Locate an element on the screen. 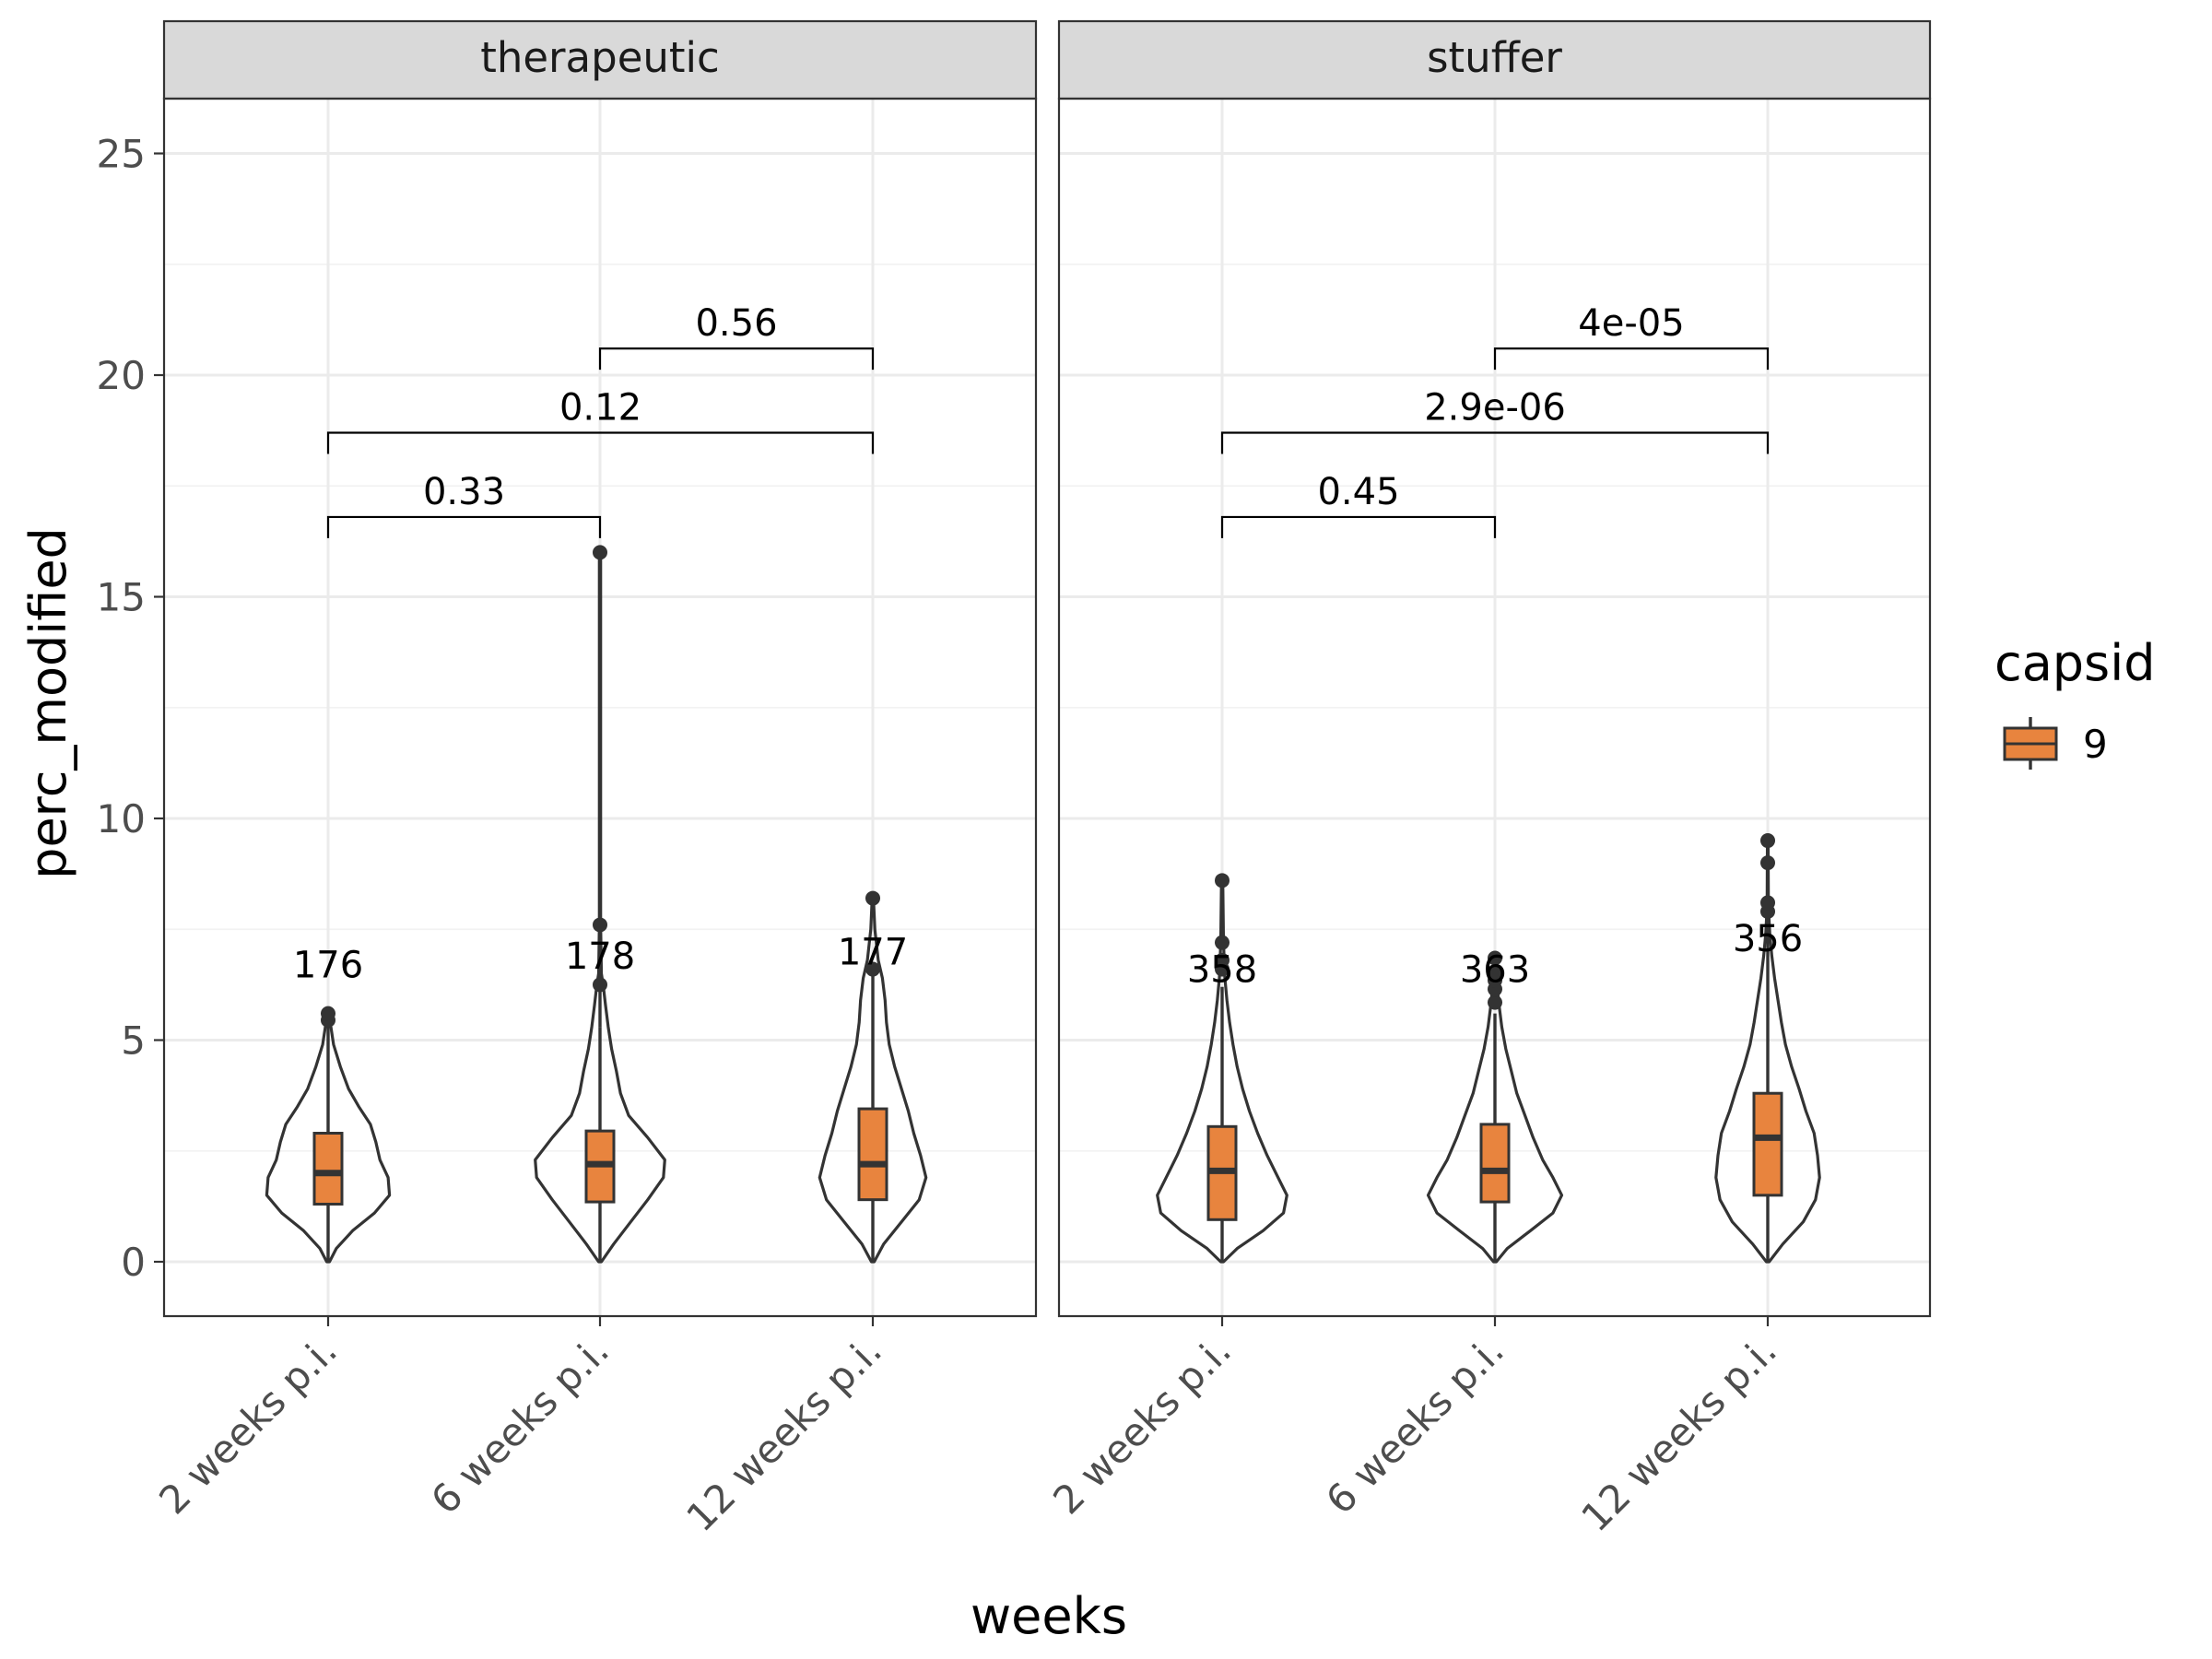 The width and height of the screenshot is (2212, 1659). y-tick-label: 5 is located at coordinates (133, 1041).